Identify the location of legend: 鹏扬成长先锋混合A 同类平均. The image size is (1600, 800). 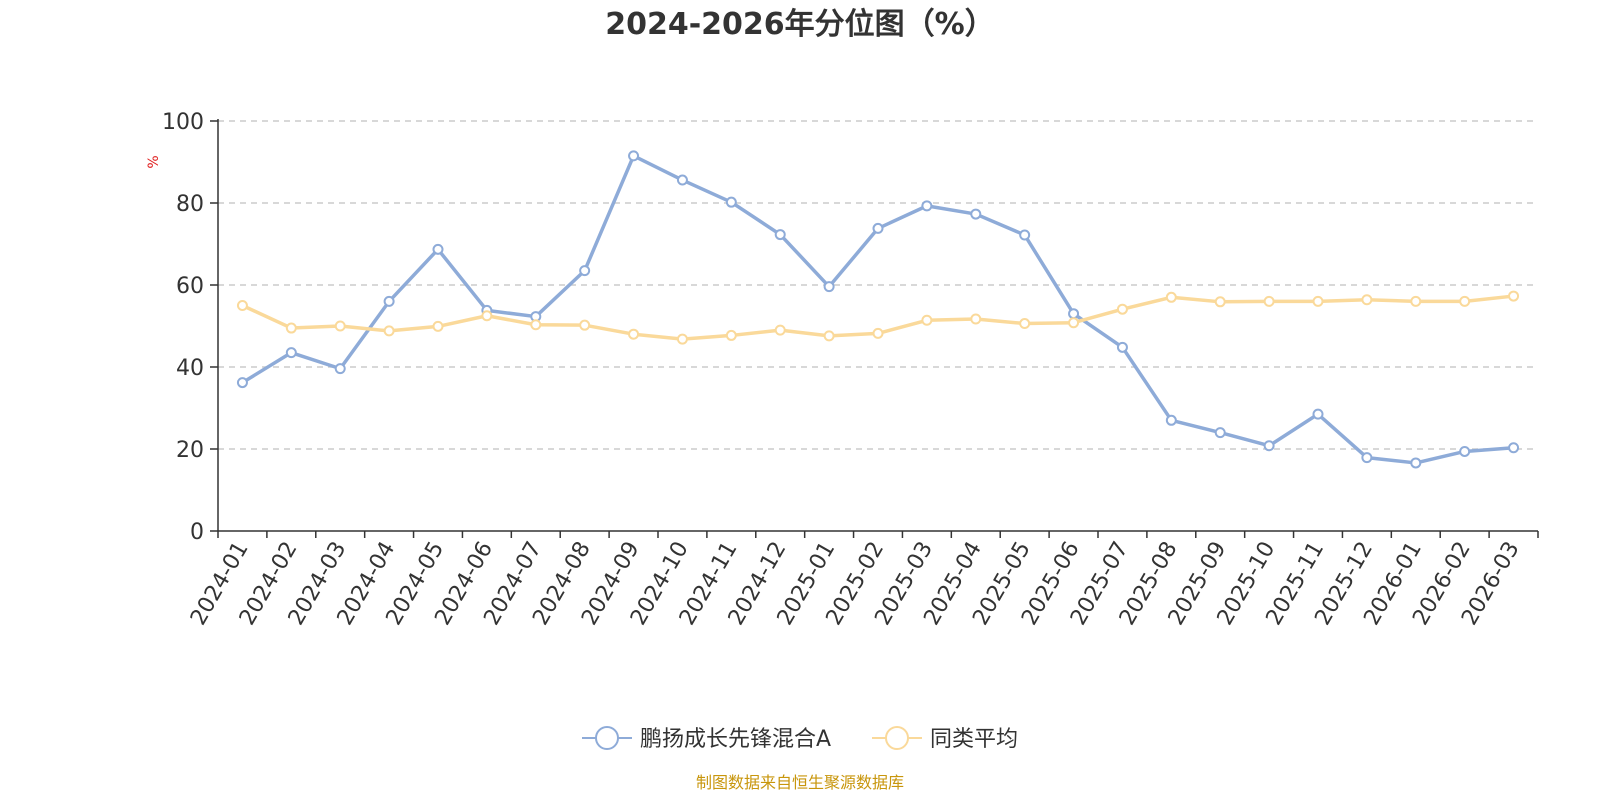
(800, 739).